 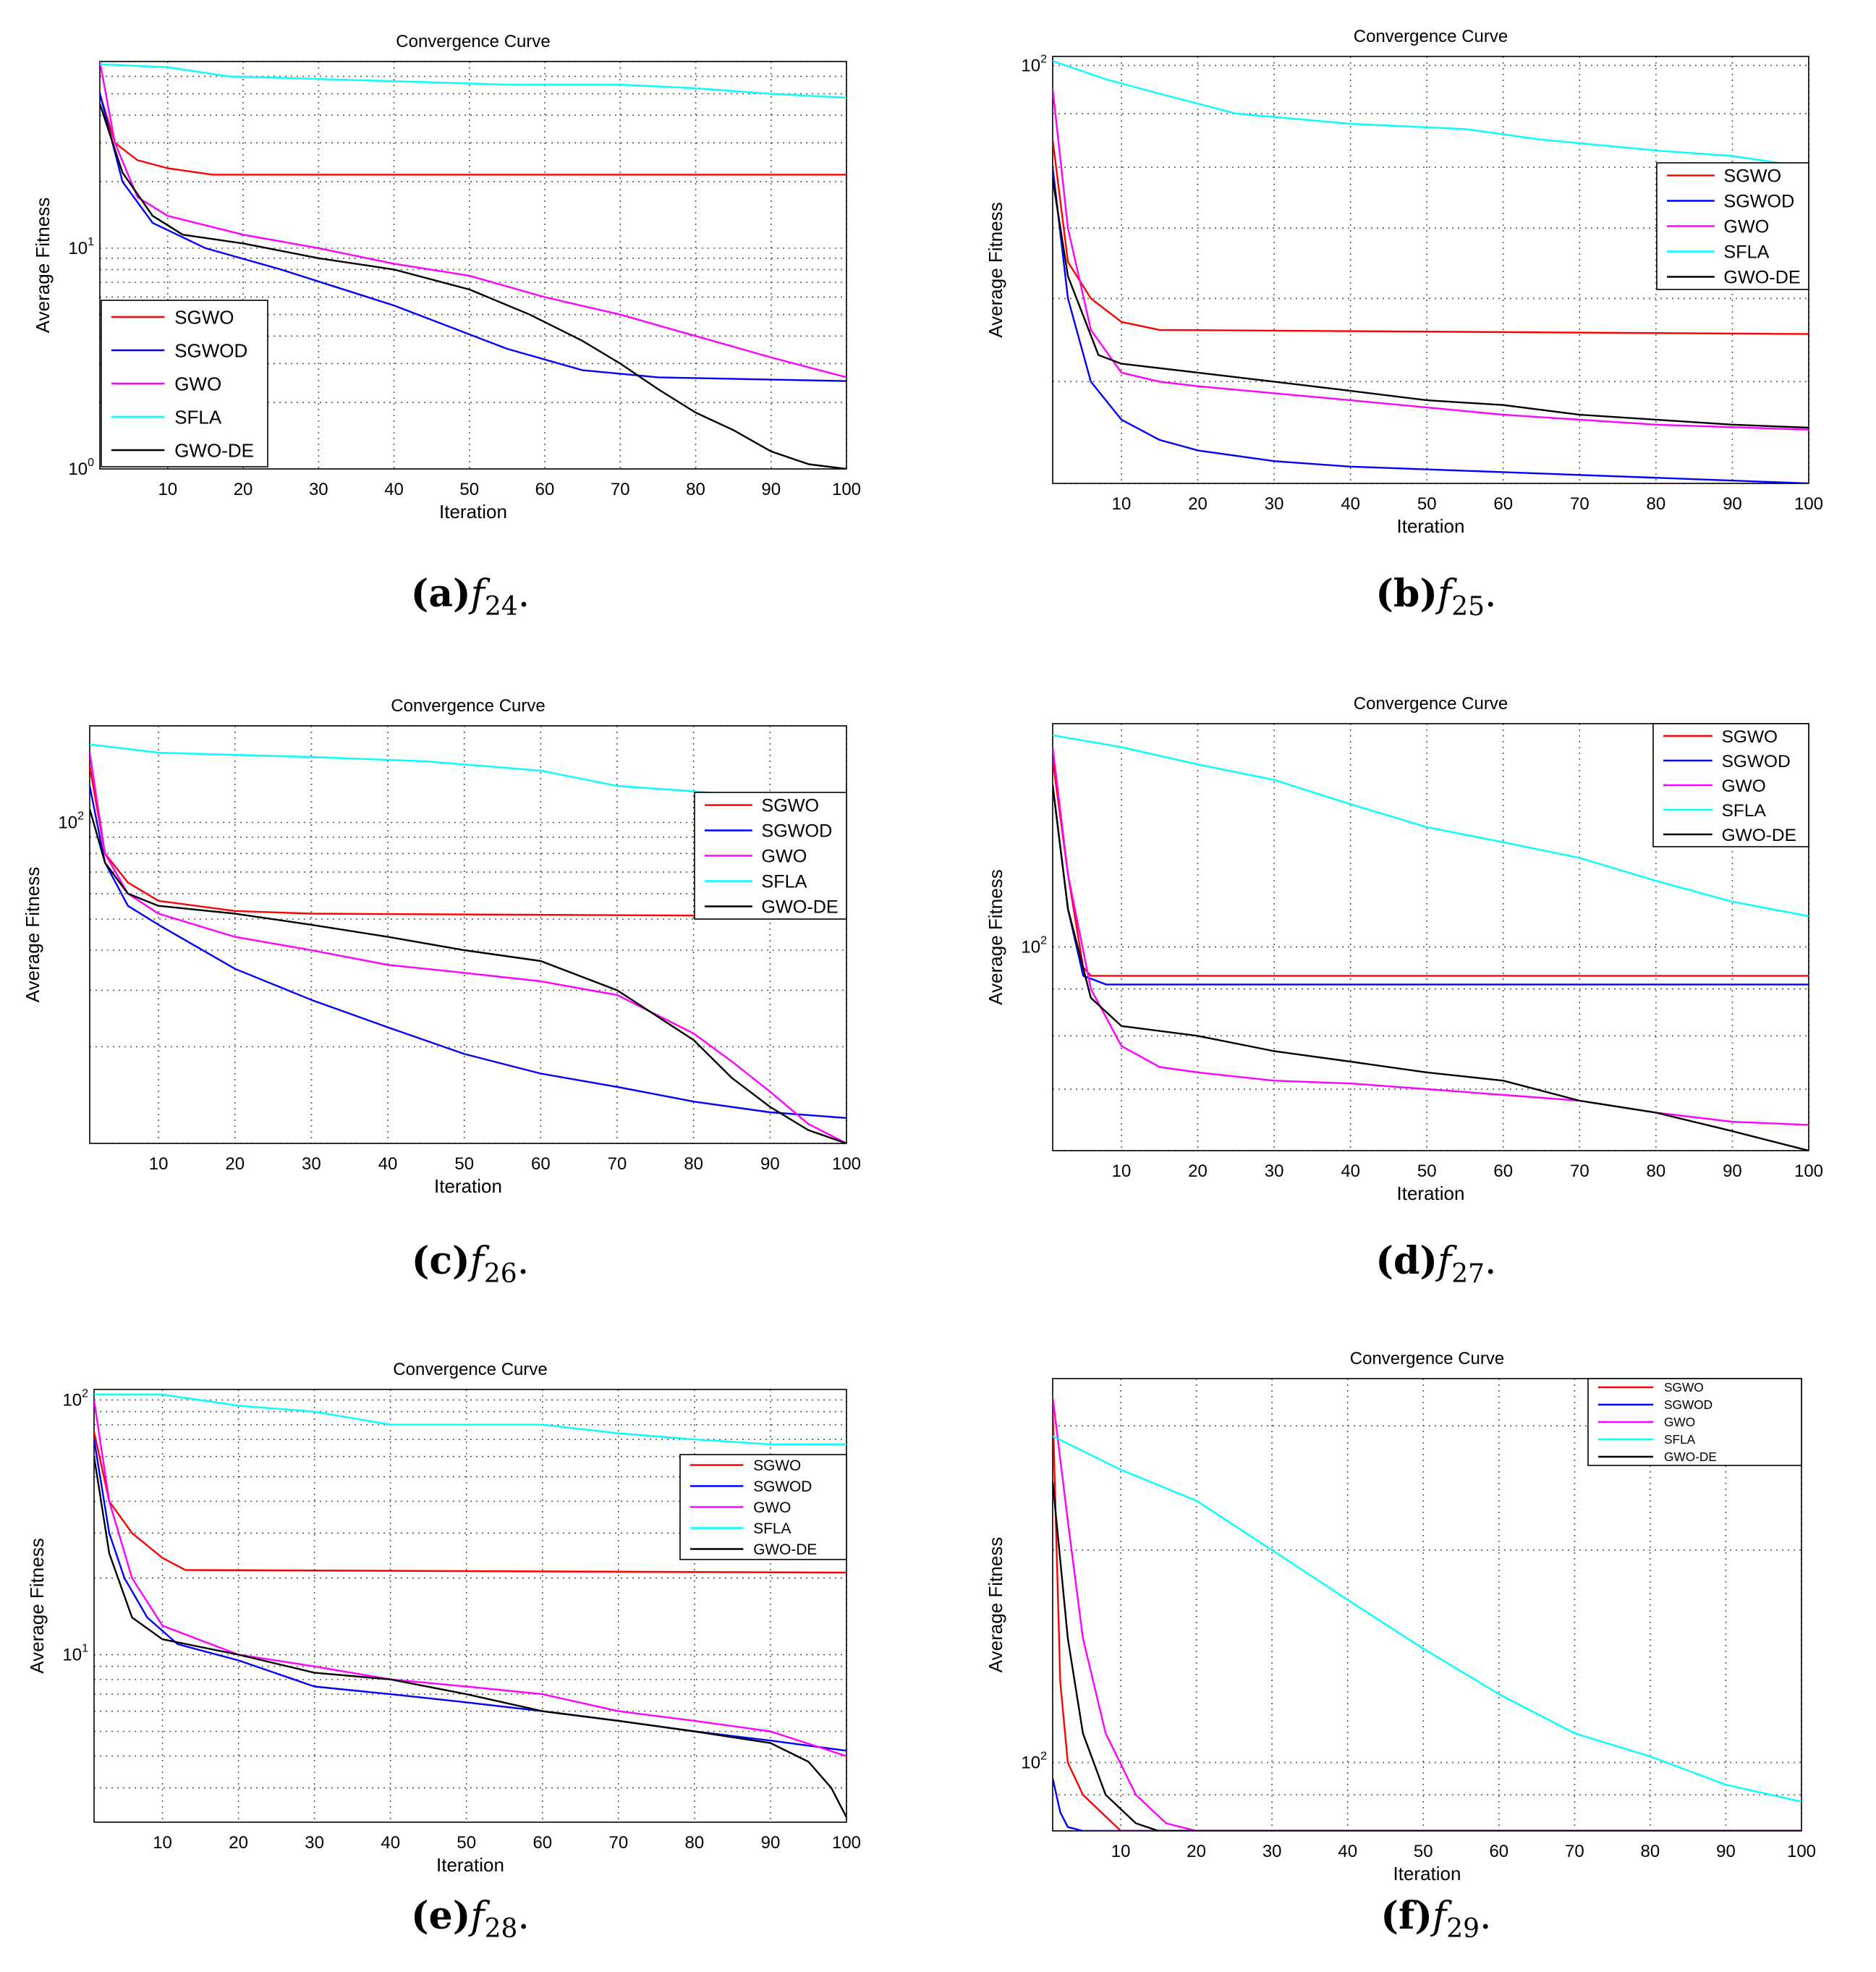 What do you see at coordinates (81, 468) in the screenshot?
I see `y-tick-label: 10⁰` at bounding box center [81, 468].